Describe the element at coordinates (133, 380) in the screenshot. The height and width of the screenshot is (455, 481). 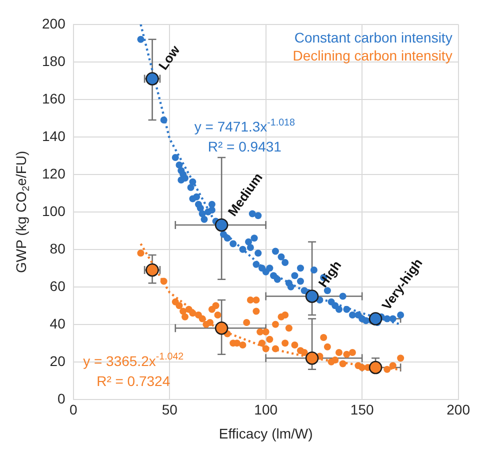
I see `annotation: R² = 0.7324` at that location.